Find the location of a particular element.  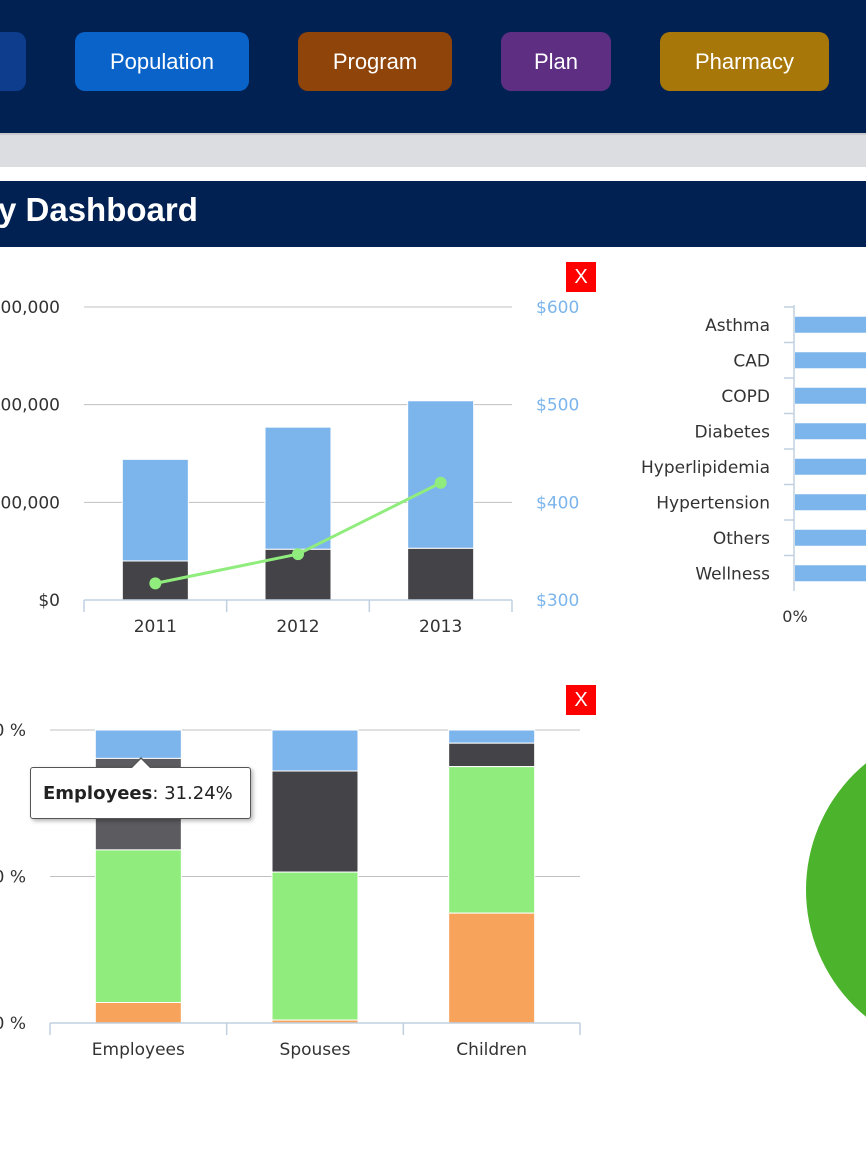

condition-label: Others is located at coordinates (741, 539).